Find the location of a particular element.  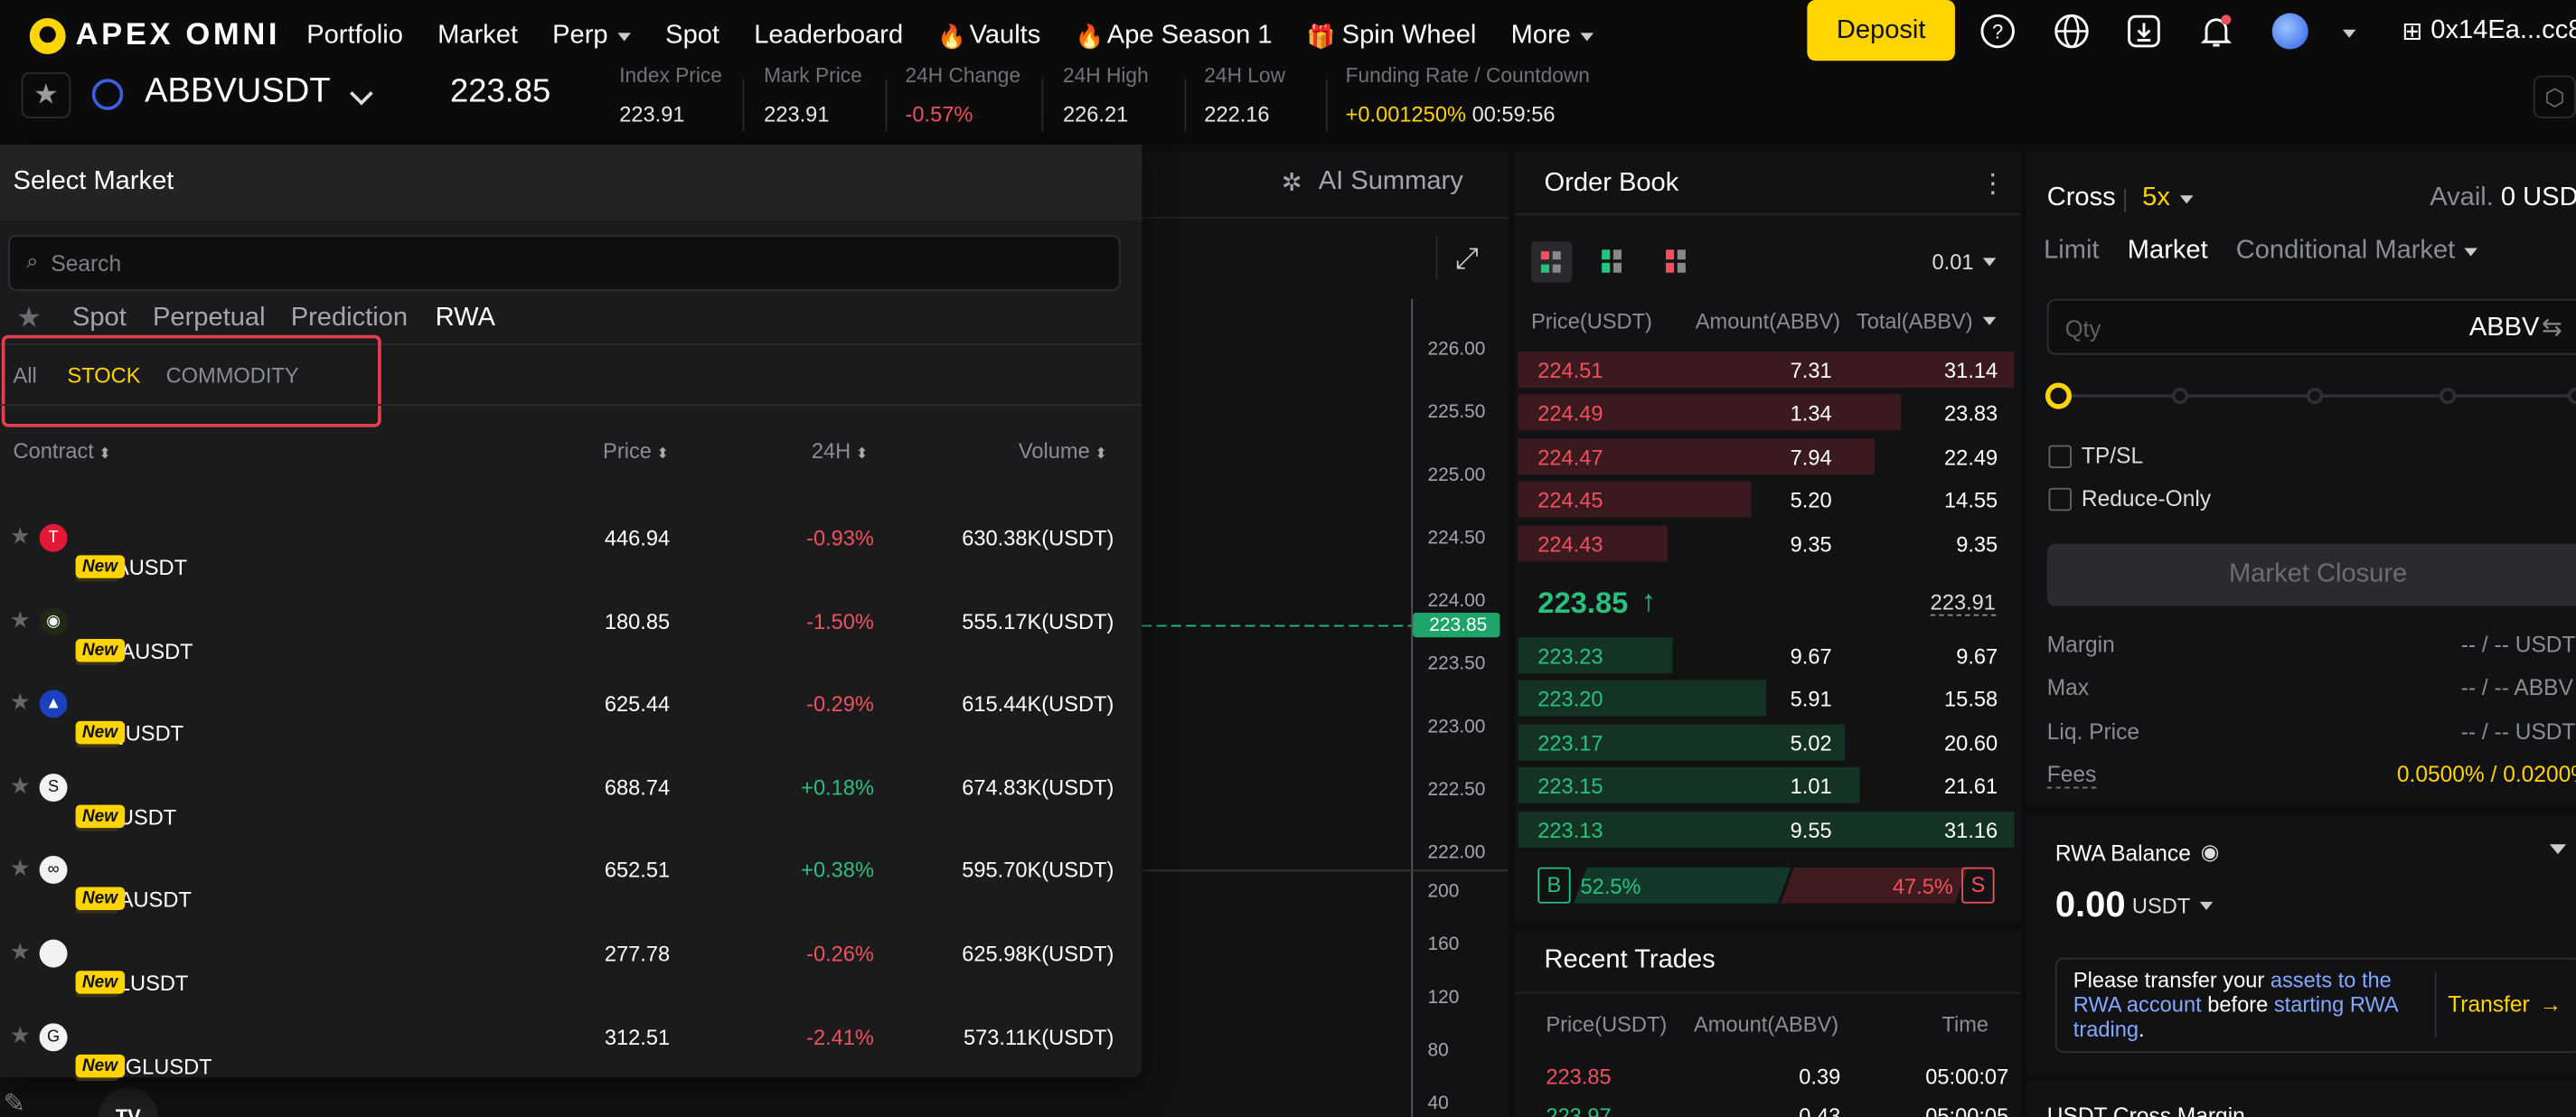

nav-spot: Spot is located at coordinates (692, 35).